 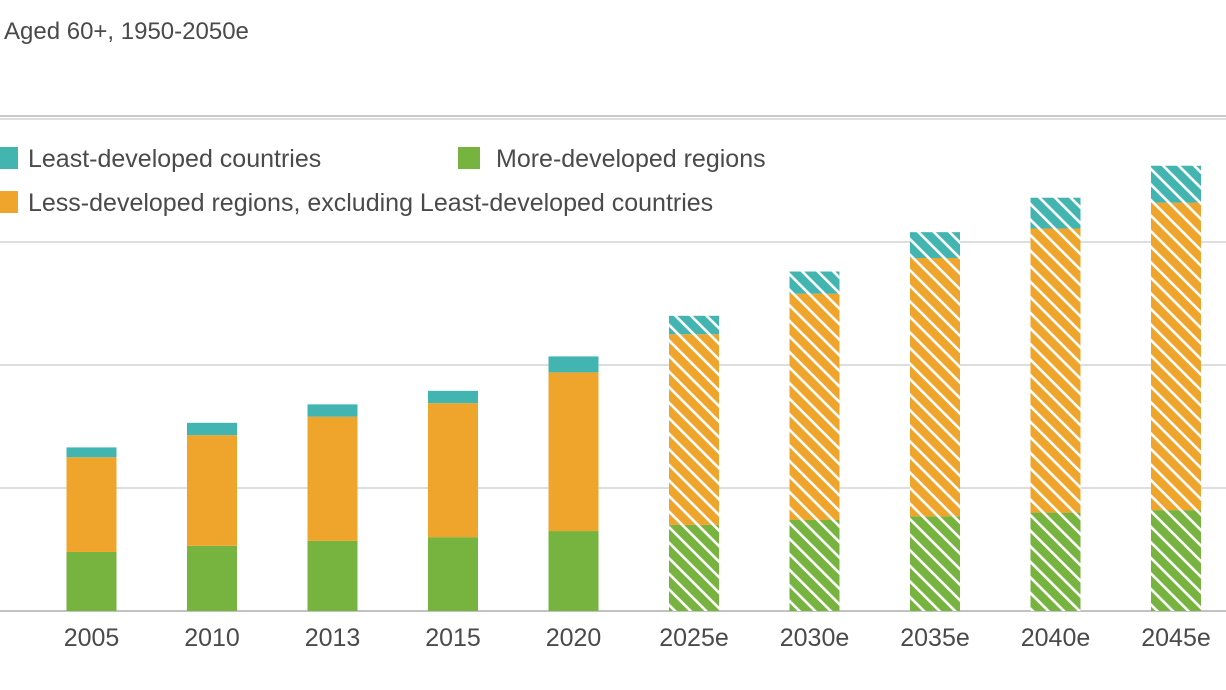 I want to click on more-developed-segment-2015, so click(x=453, y=574).